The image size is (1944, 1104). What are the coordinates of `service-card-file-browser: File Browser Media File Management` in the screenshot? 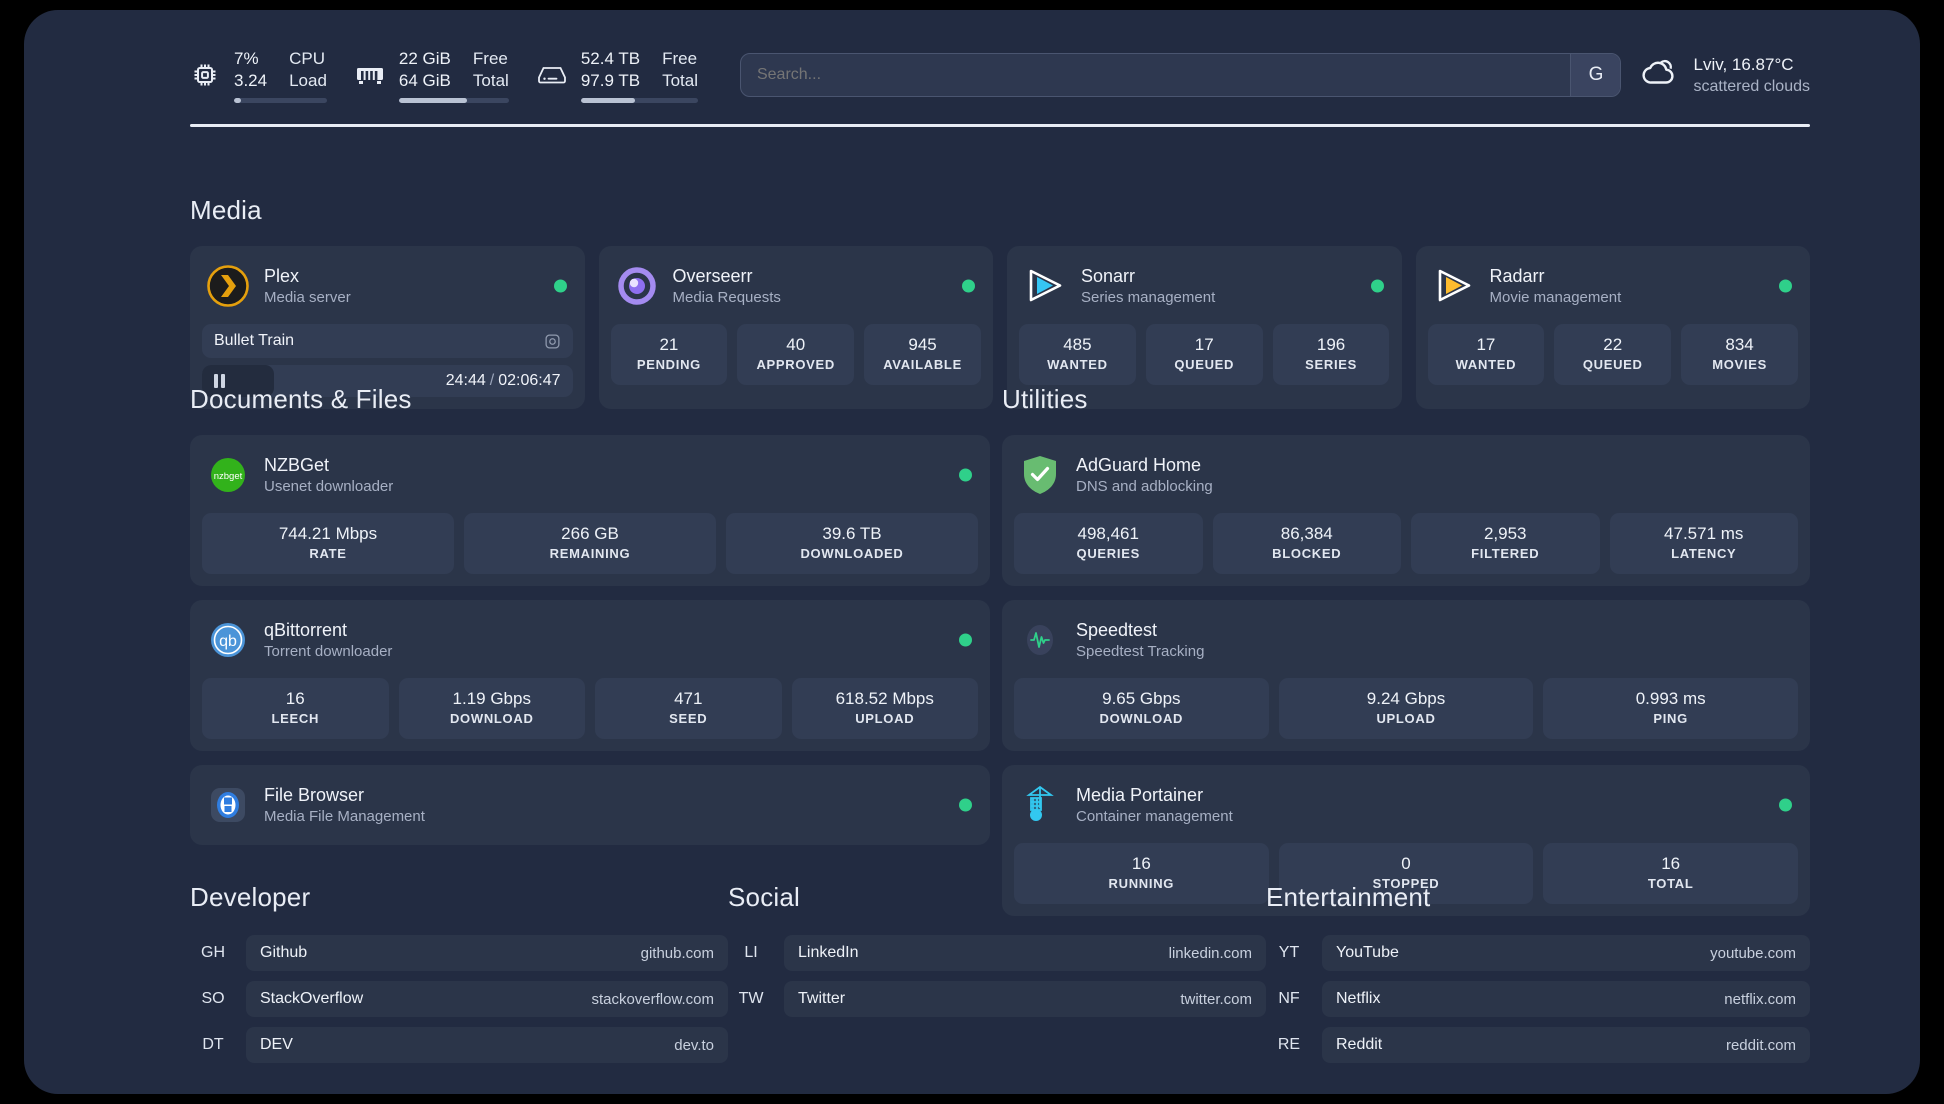 It's located at (590, 805).